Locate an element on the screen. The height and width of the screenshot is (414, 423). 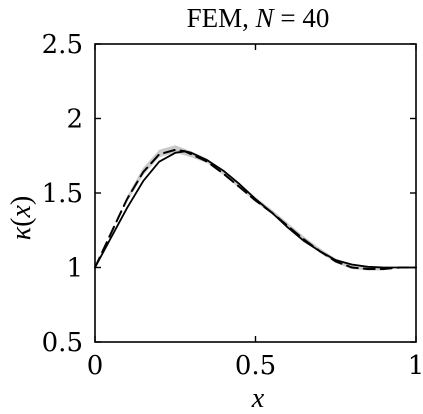
y-tick-label: 2 is located at coordinates (74, 120).